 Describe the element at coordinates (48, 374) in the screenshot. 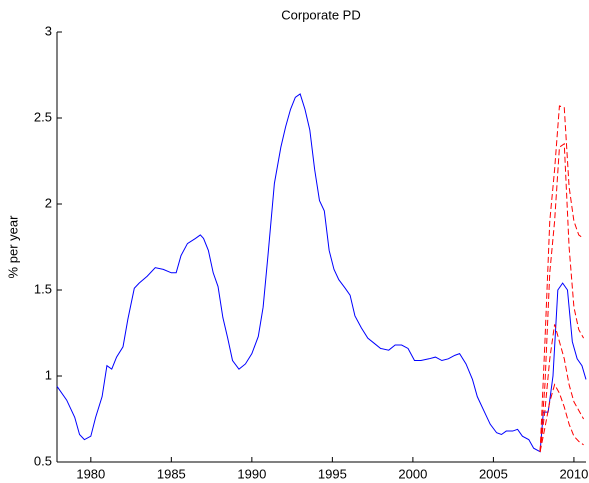

I see `y-tick-label: 1` at that location.